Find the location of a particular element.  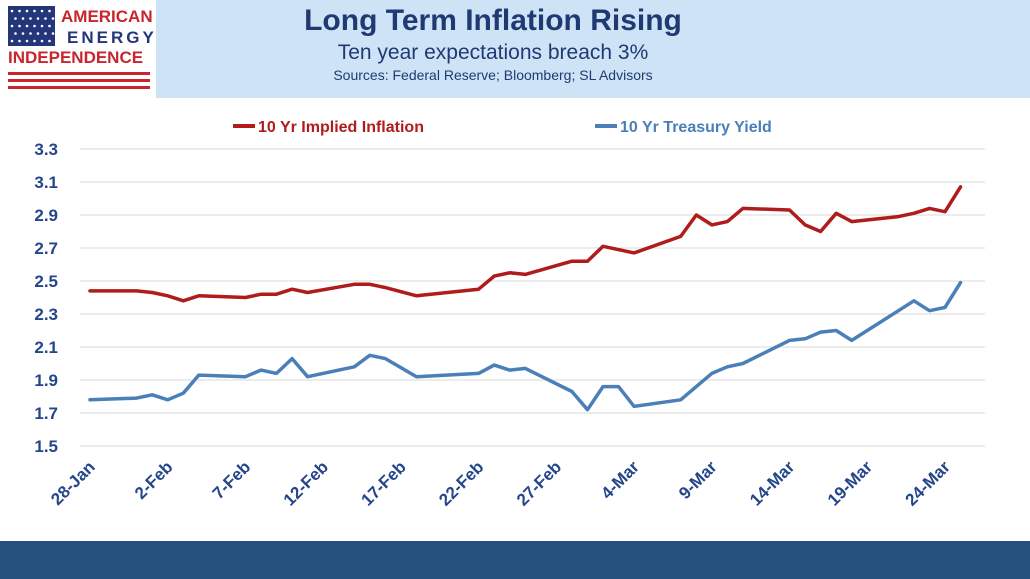

y-tick-label: 3.3 is located at coordinates (46, 149).